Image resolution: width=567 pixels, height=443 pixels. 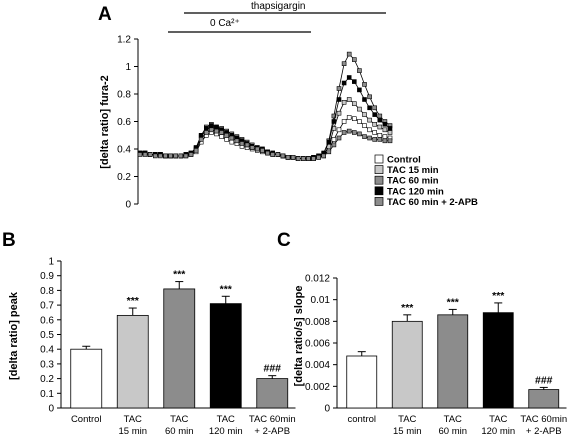 What do you see at coordinates (47, 364) in the screenshot?
I see `panel-b-y-tick-label: 0.3` at bounding box center [47, 364].